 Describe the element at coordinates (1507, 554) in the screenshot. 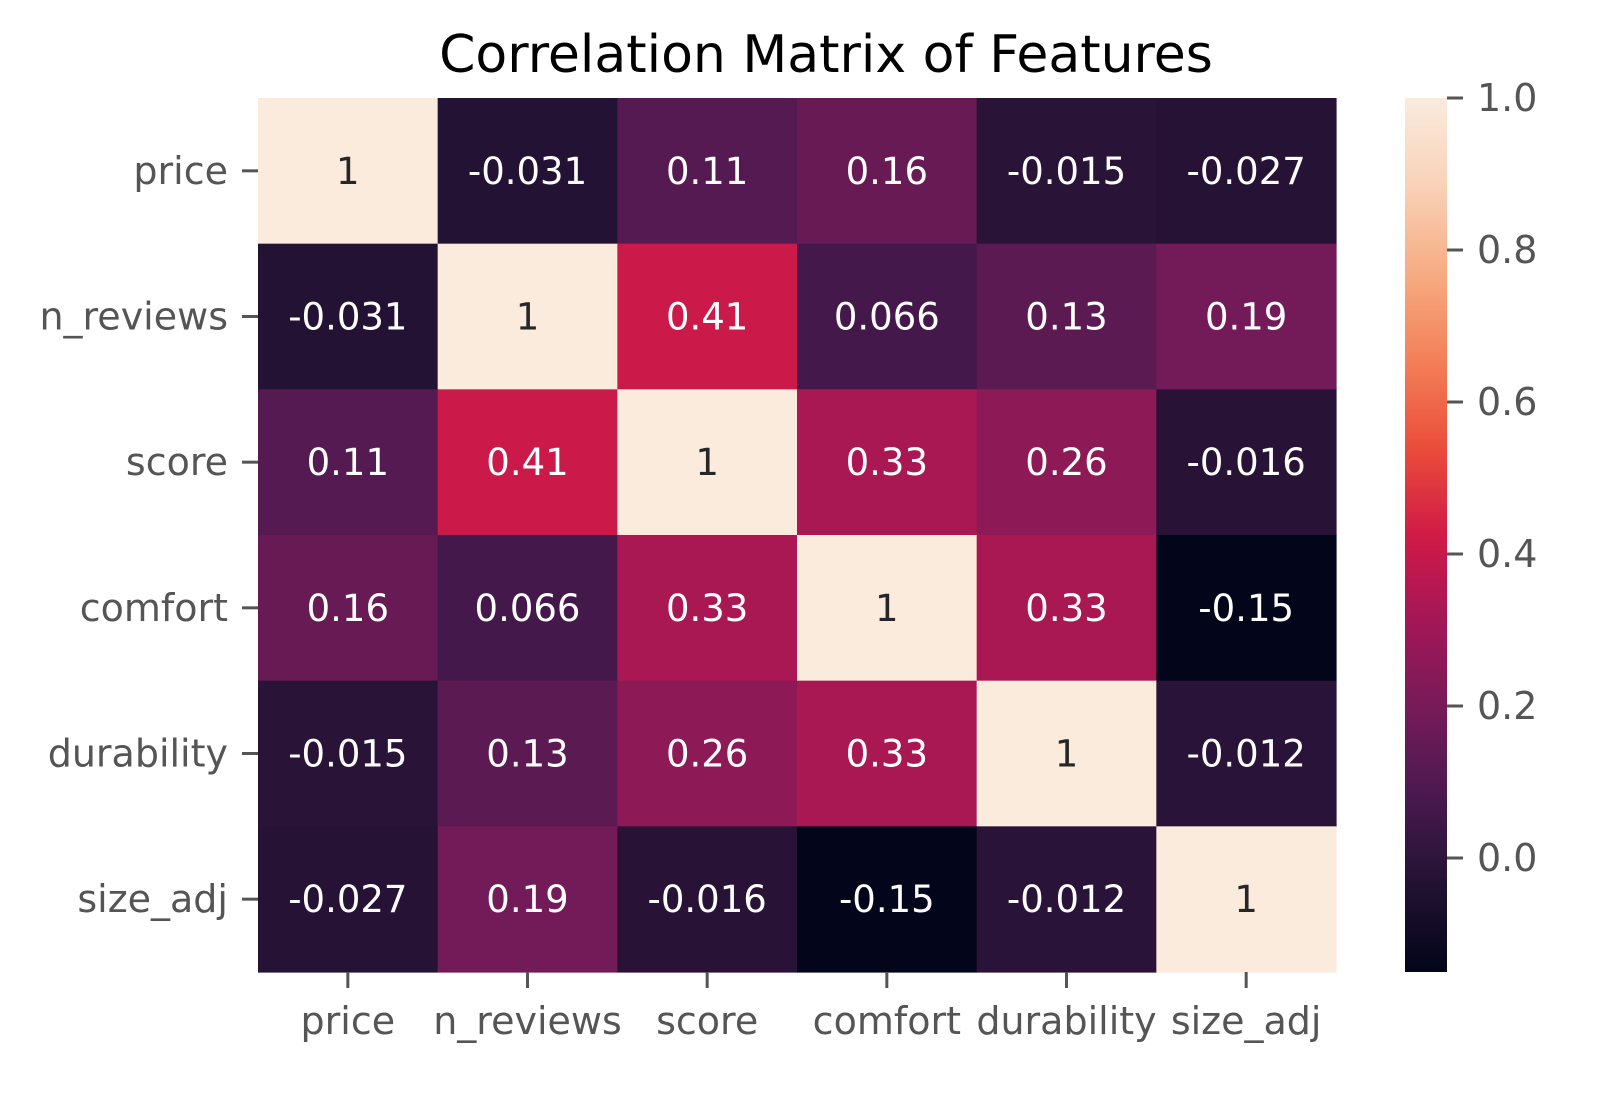

I see `colorbar-tick-label: 0.4` at that location.